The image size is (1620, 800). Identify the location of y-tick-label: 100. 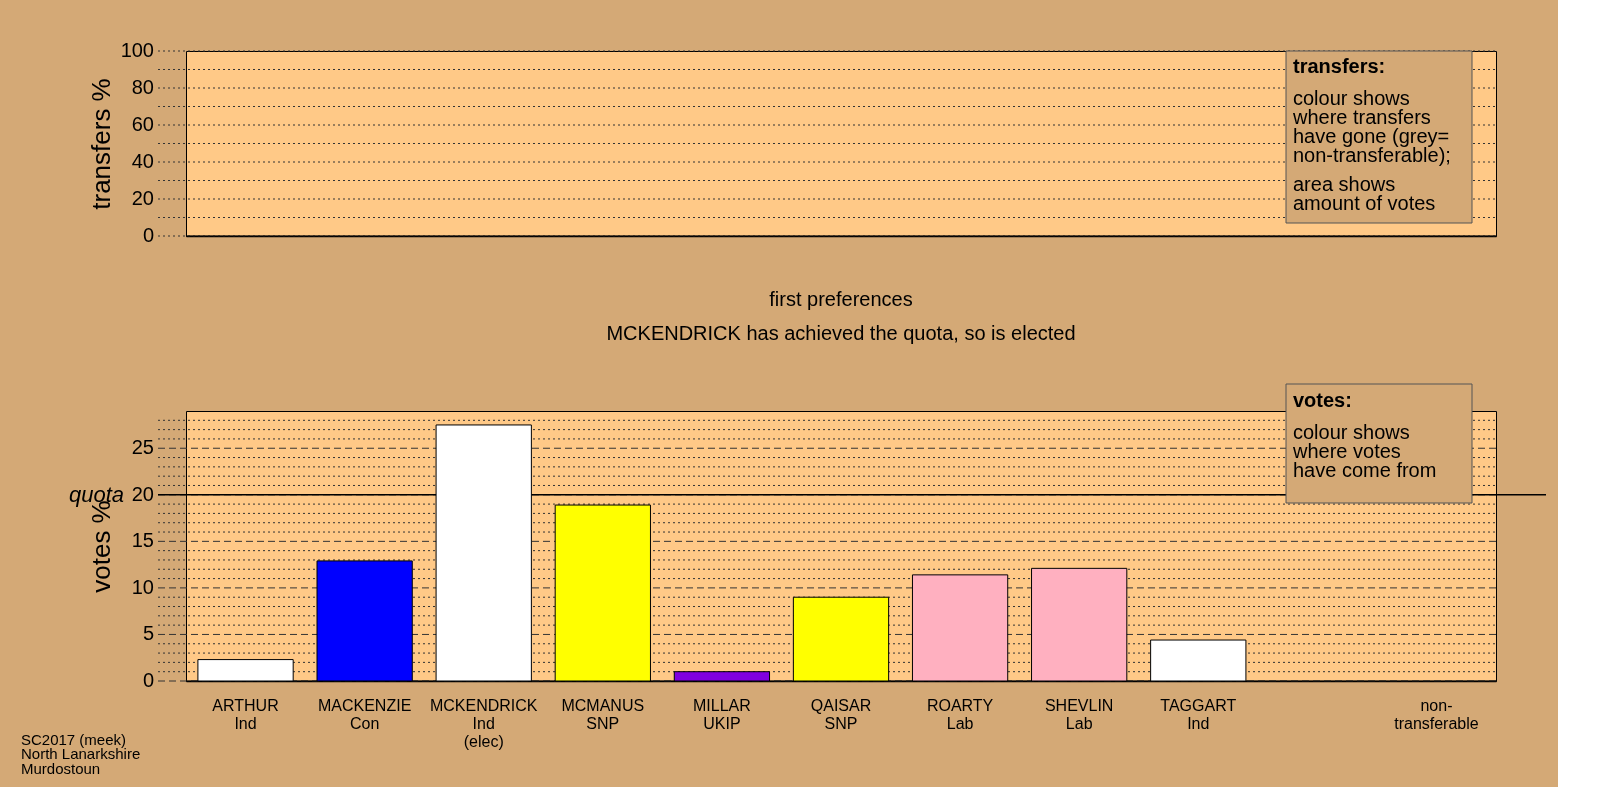
(137, 50).